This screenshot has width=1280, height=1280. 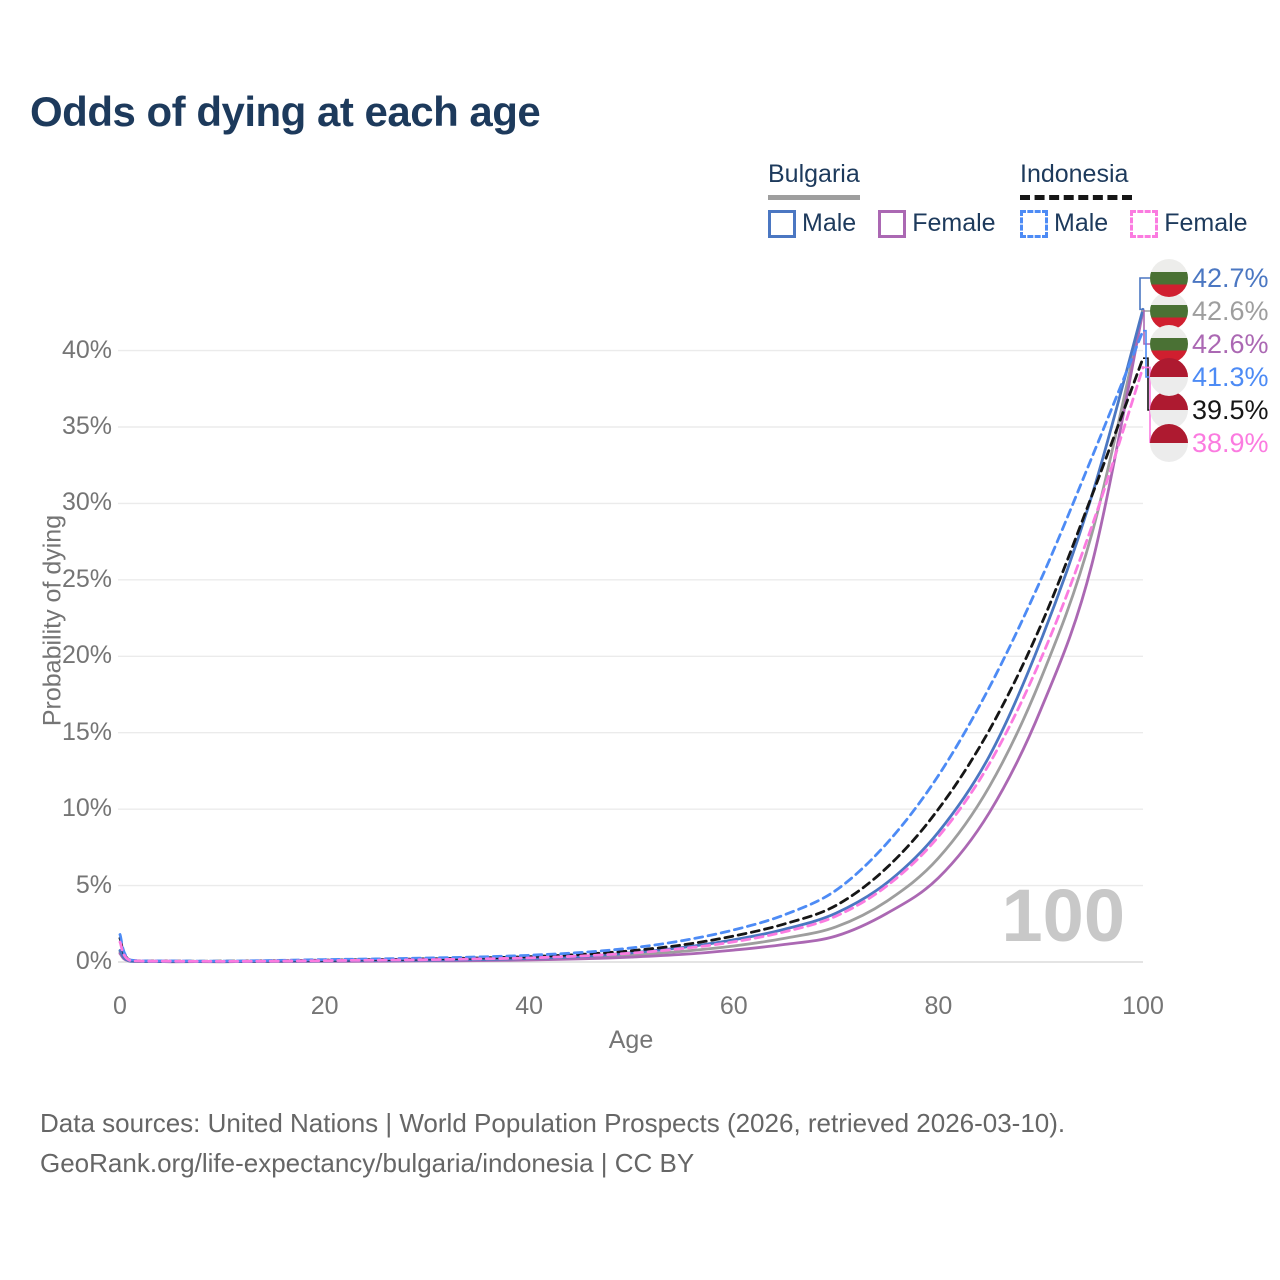 I want to click on legend-country-bulgaria: Bulgaria, so click(x=814, y=174).